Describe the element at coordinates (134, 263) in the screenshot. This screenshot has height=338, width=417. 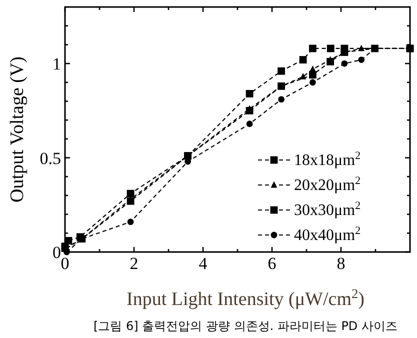
I see `x-tick-label: 2` at that location.